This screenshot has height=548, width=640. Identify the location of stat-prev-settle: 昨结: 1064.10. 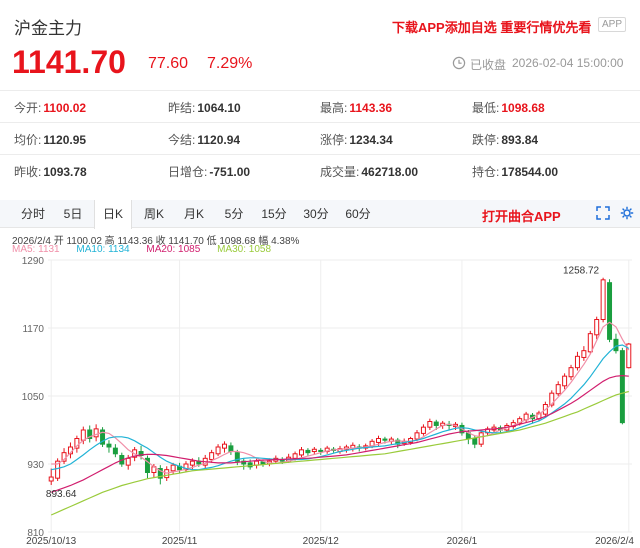
(204, 108).